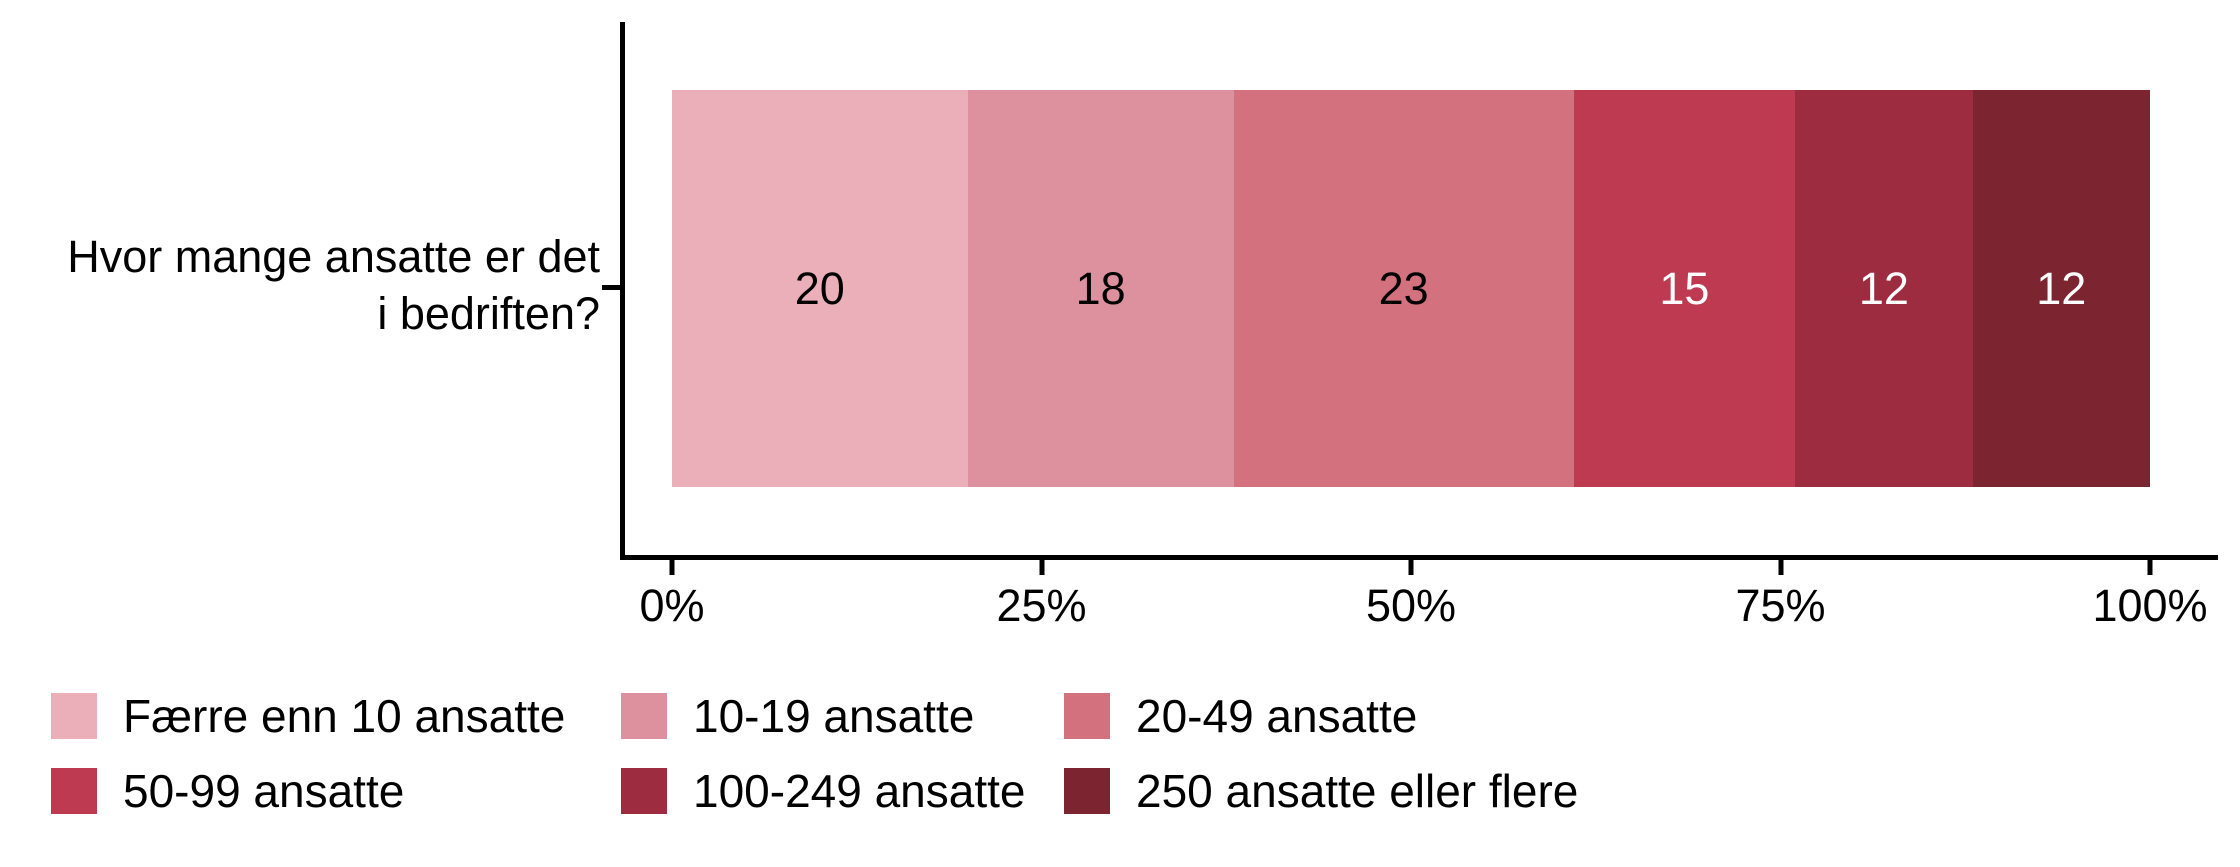 The height and width of the screenshot is (867, 2240). Describe the element at coordinates (1041, 605) in the screenshot. I see `x-axis-tick-label: 25%` at that location.